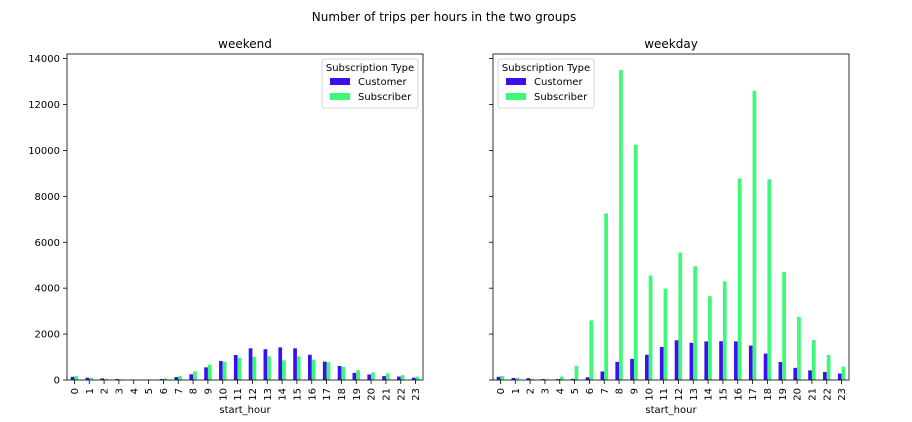 The image size is (912, 422). I want to click on x-tick-label: 21, so click(386, 394).